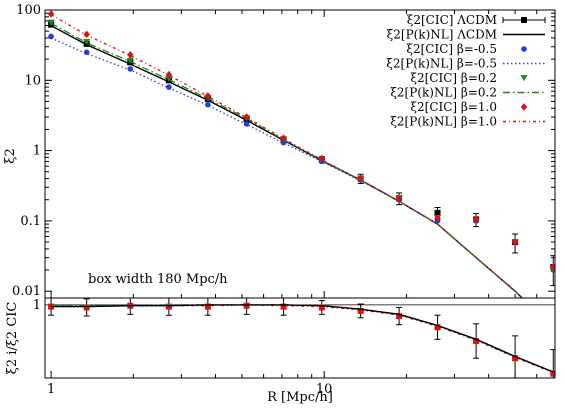 The image size is (565, 415). I want to click on legend-entry: ξ2[P(k)NL] β=0.2, so click(467, 93).